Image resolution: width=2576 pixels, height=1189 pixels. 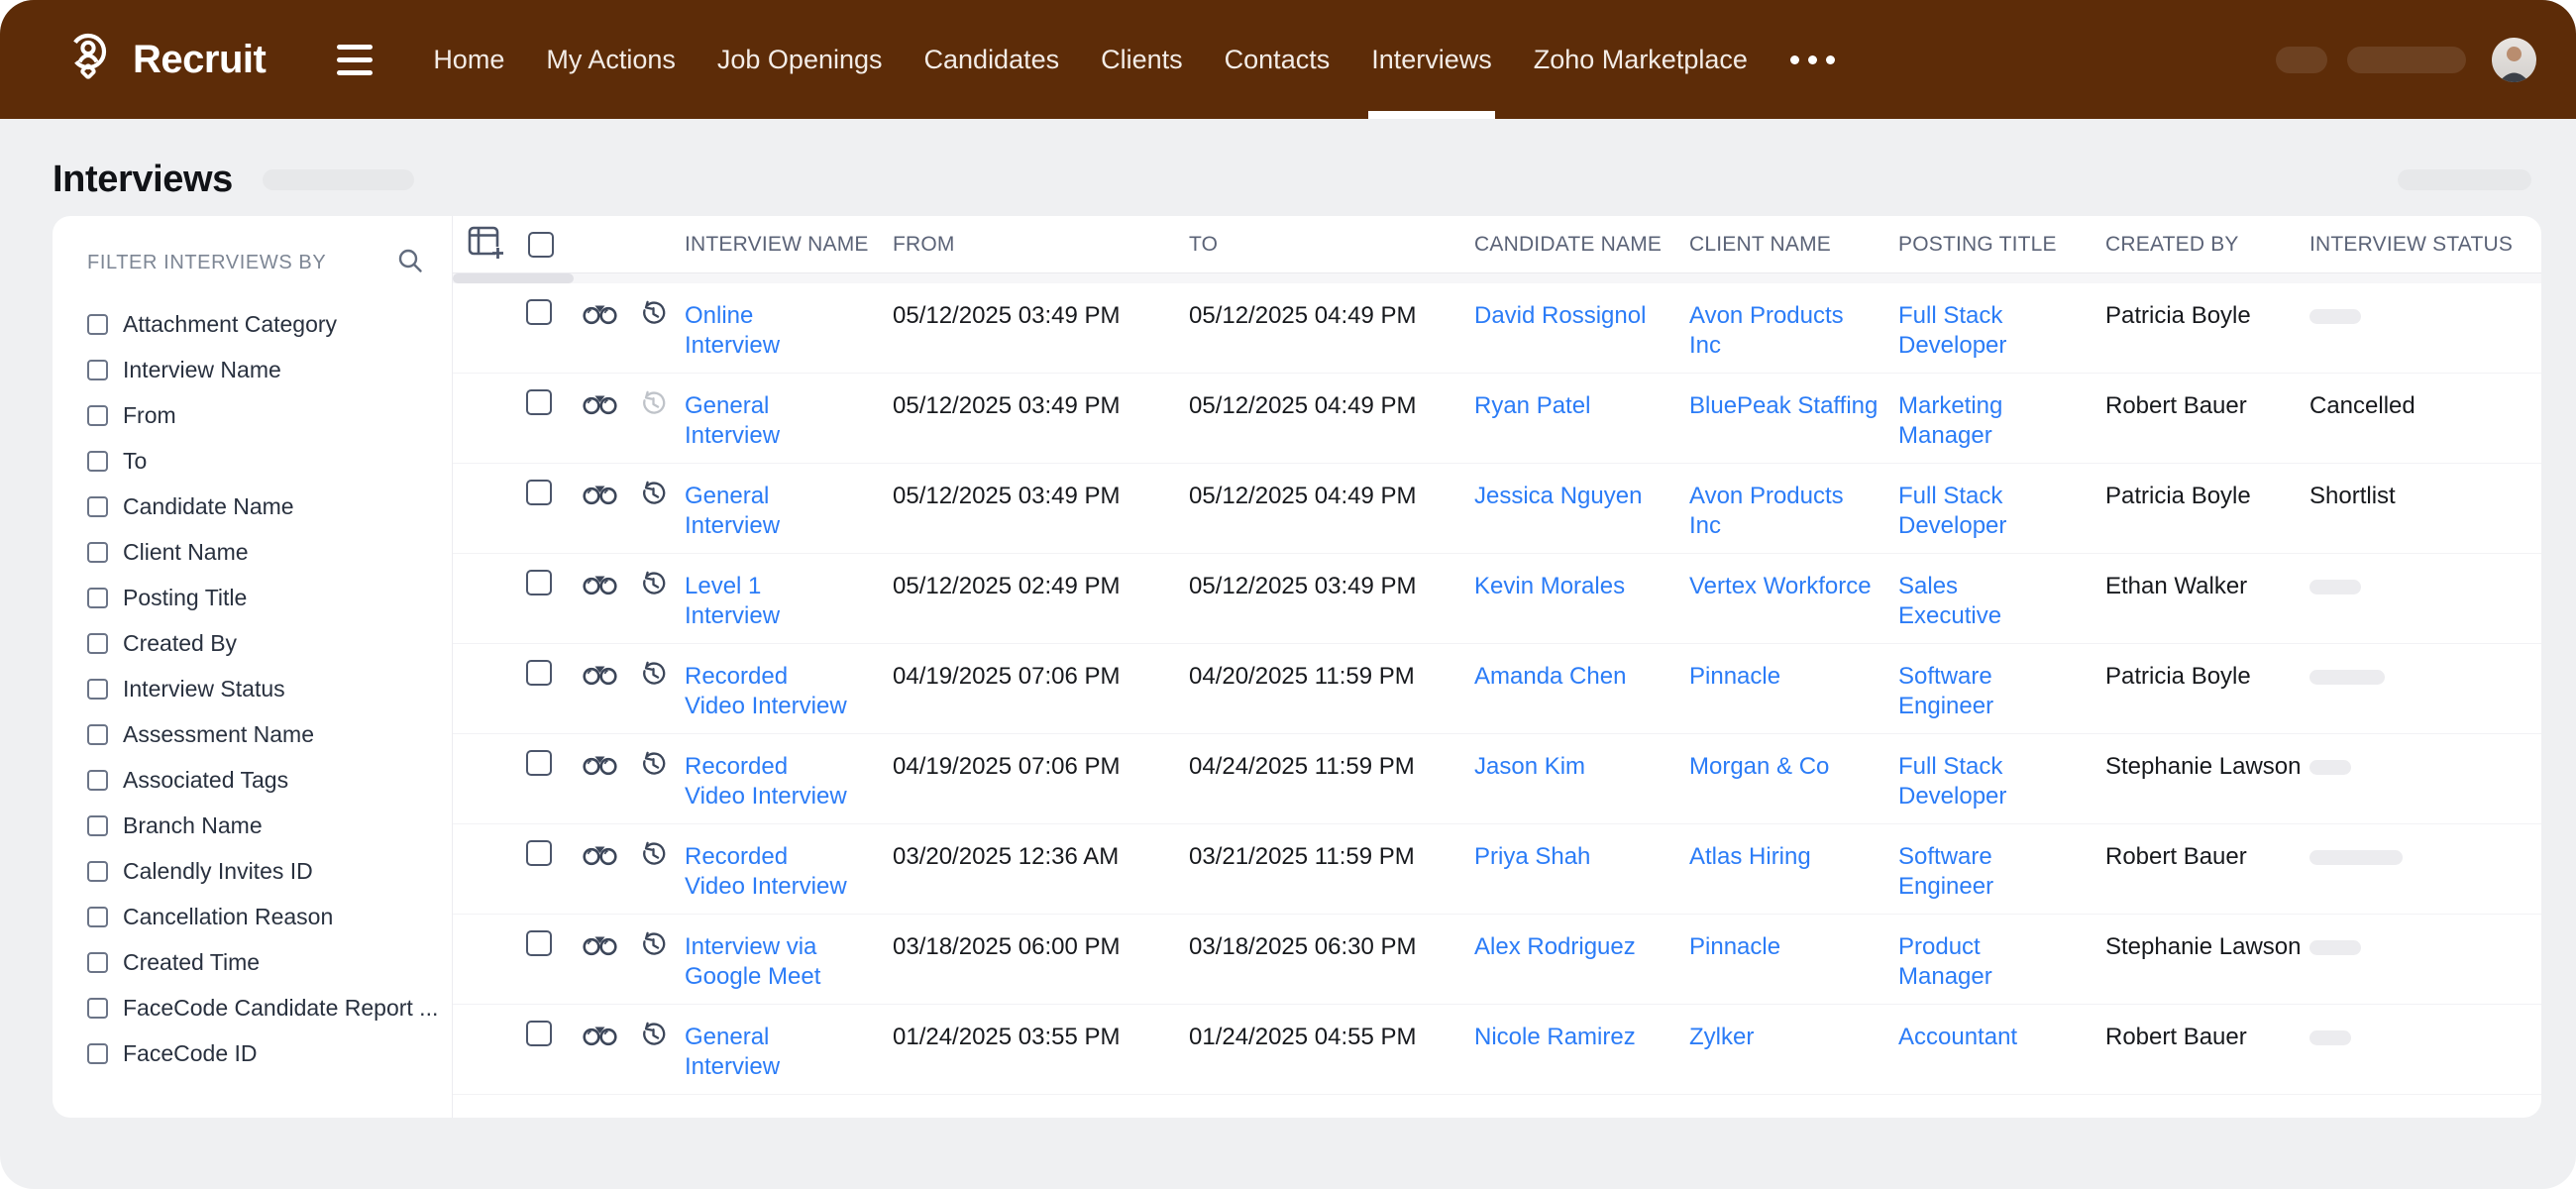 What do you see at coordinates (1793, 778) in the screenshot?
I see `client-name: Morgan & Co` at bounding box center [1793, 778].